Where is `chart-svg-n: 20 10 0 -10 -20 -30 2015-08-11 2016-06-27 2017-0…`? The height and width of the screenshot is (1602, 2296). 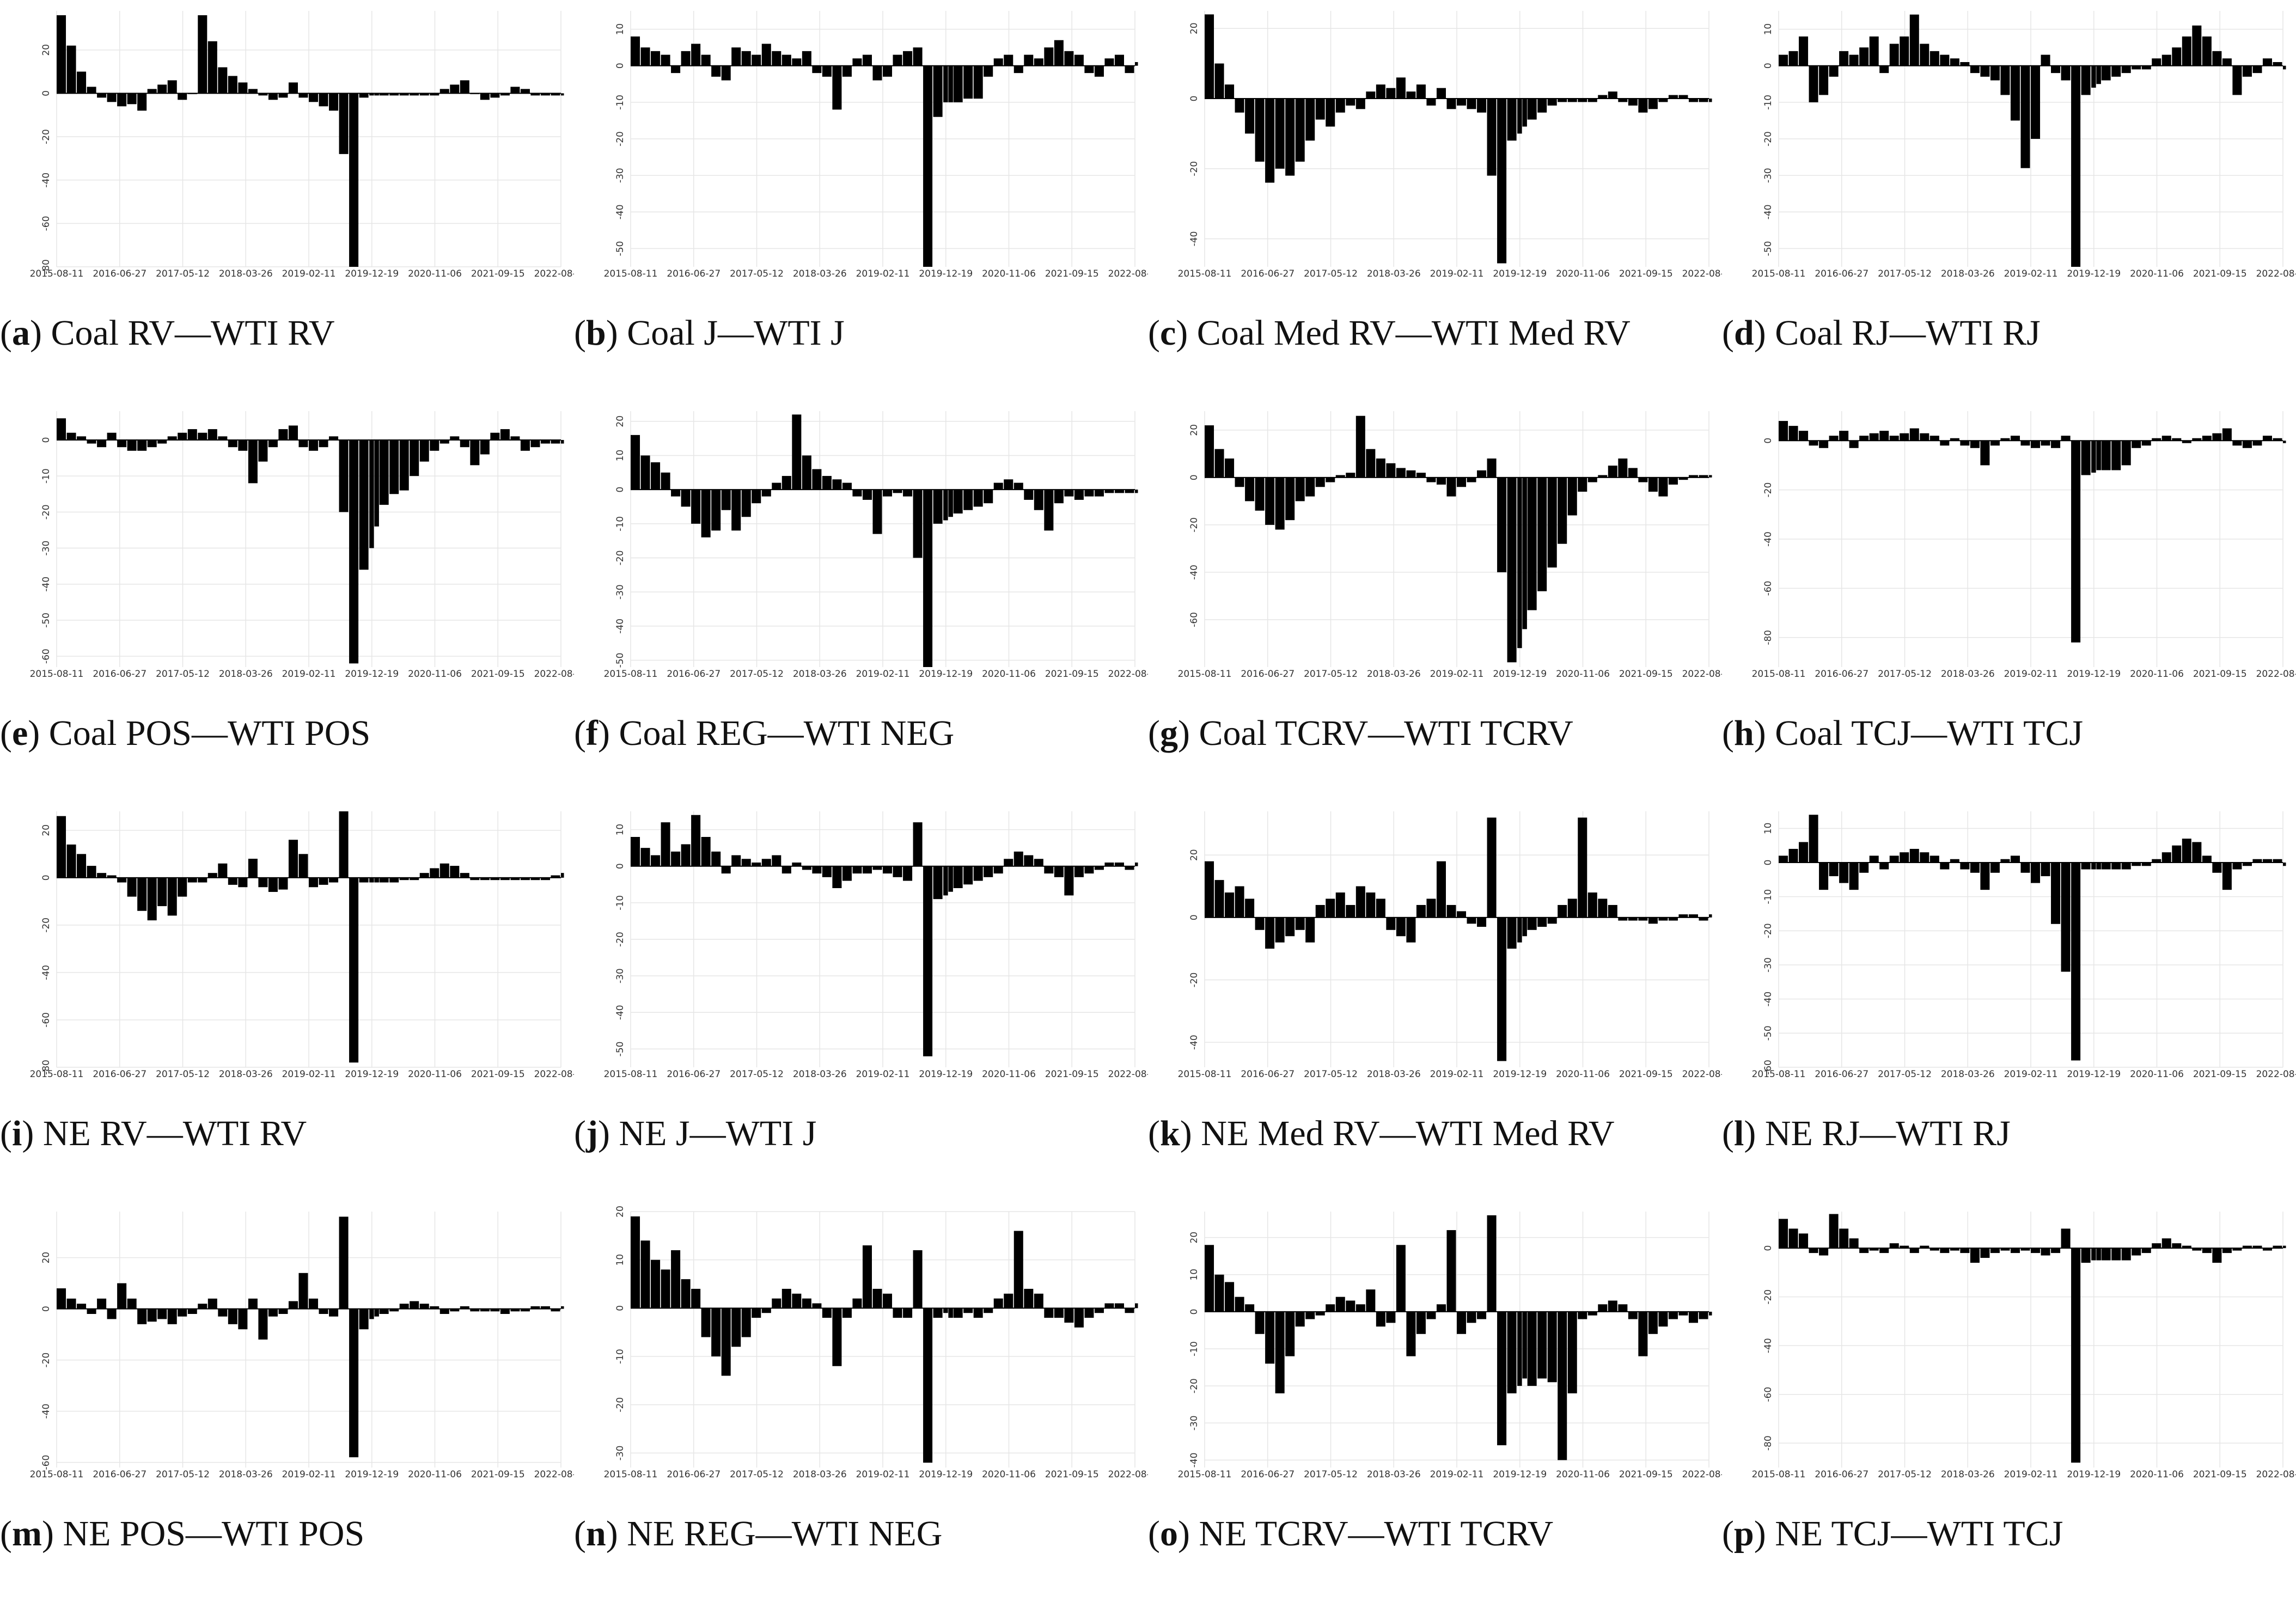
chart-svg-n: 20 10 0 -10 -20 -30 2015-08-11 2016-06-27 2017-0… is located at coordinates (876, 1343).